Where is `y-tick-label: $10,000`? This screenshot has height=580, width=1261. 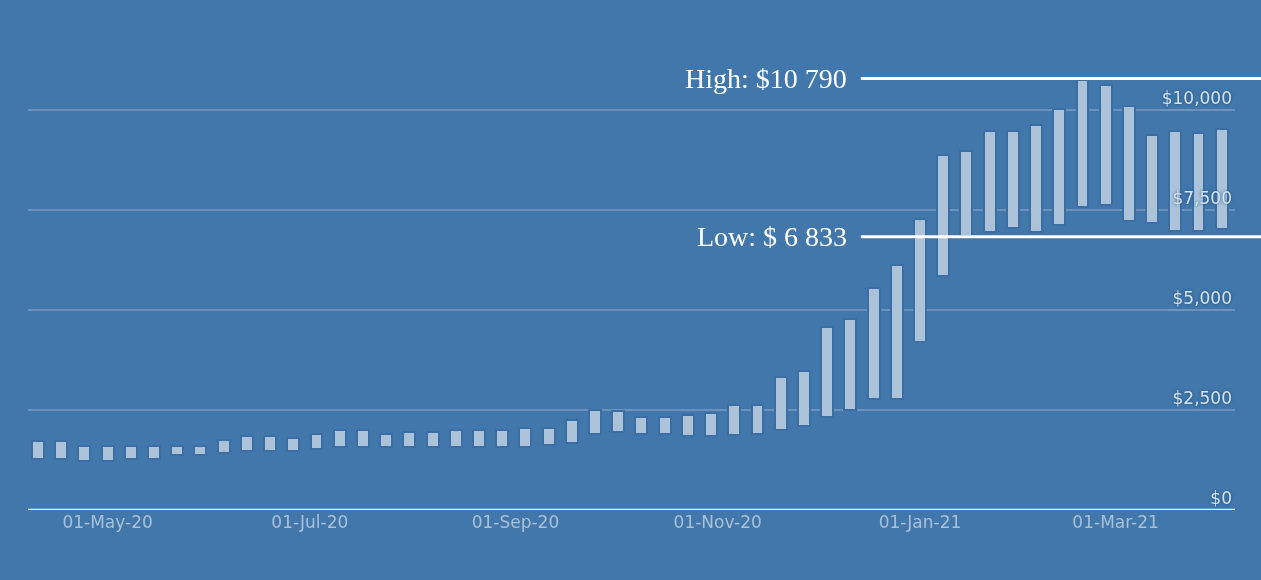 y-tick-label: $10,000 is located at coordinates (1196, 98).